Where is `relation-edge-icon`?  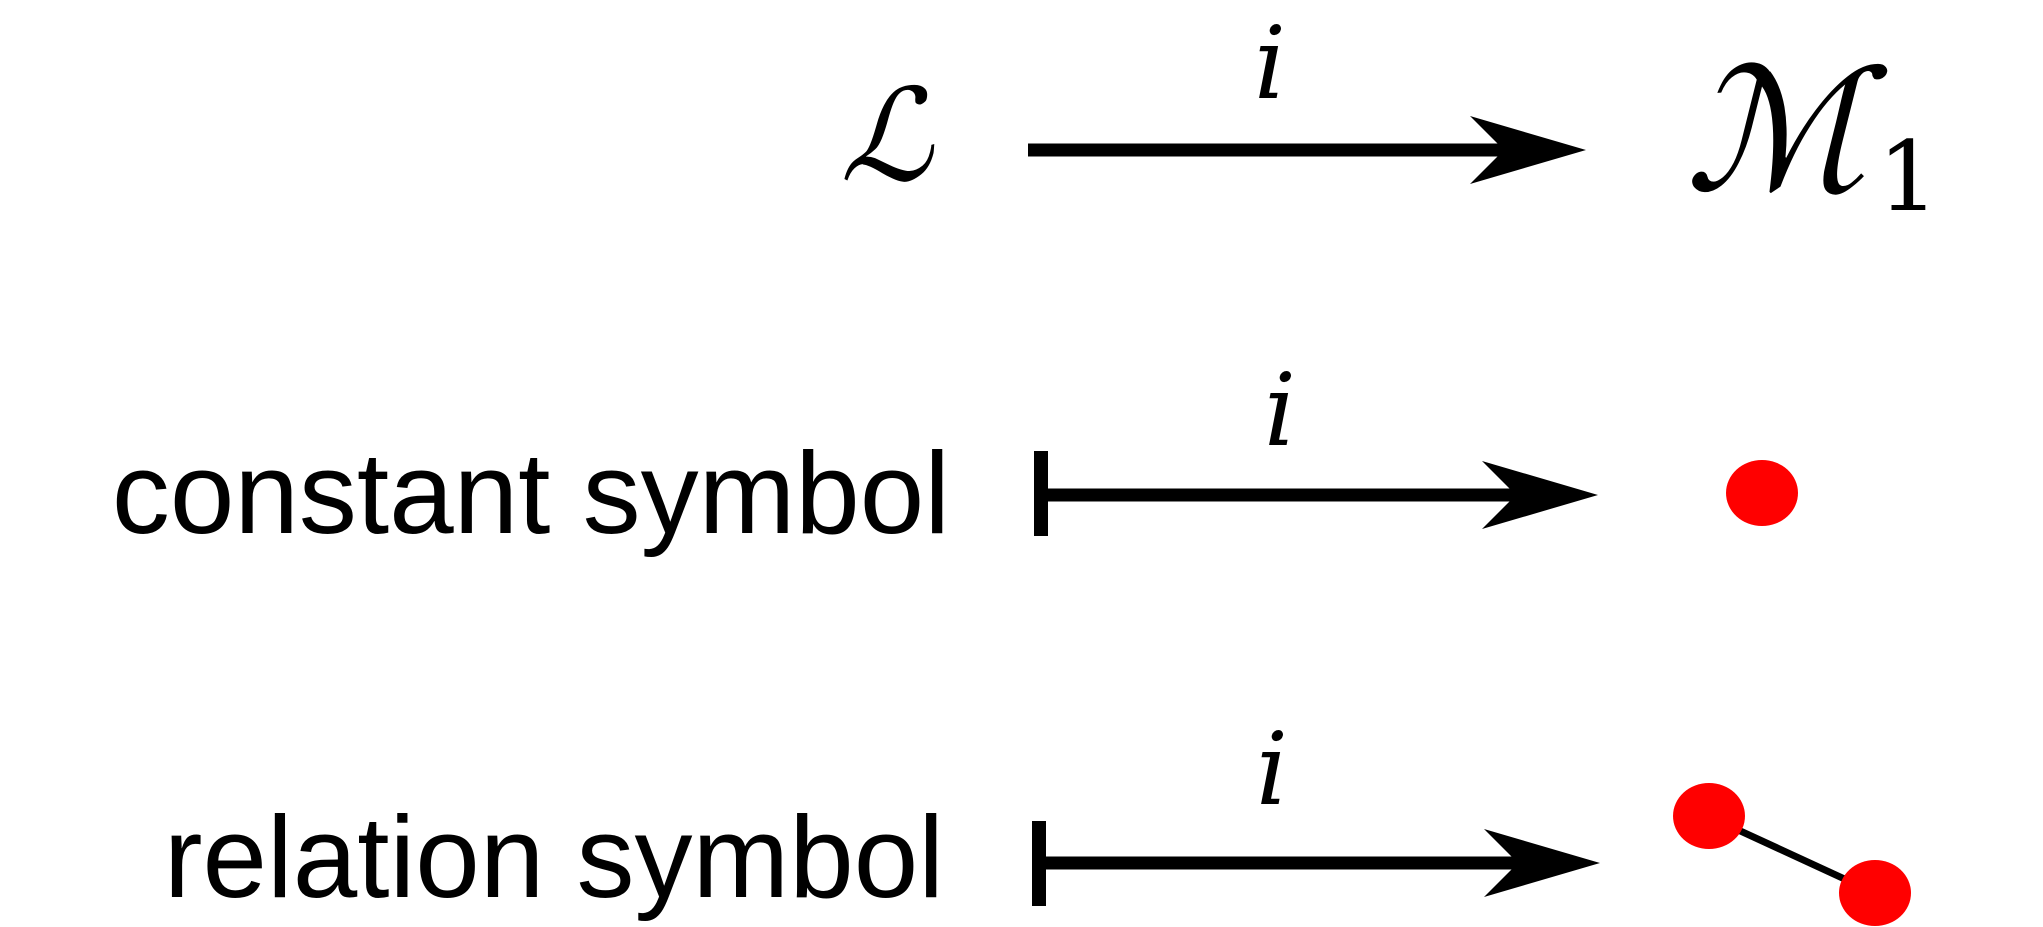
relation-edge-icon is located at coordinates (1792, 854).